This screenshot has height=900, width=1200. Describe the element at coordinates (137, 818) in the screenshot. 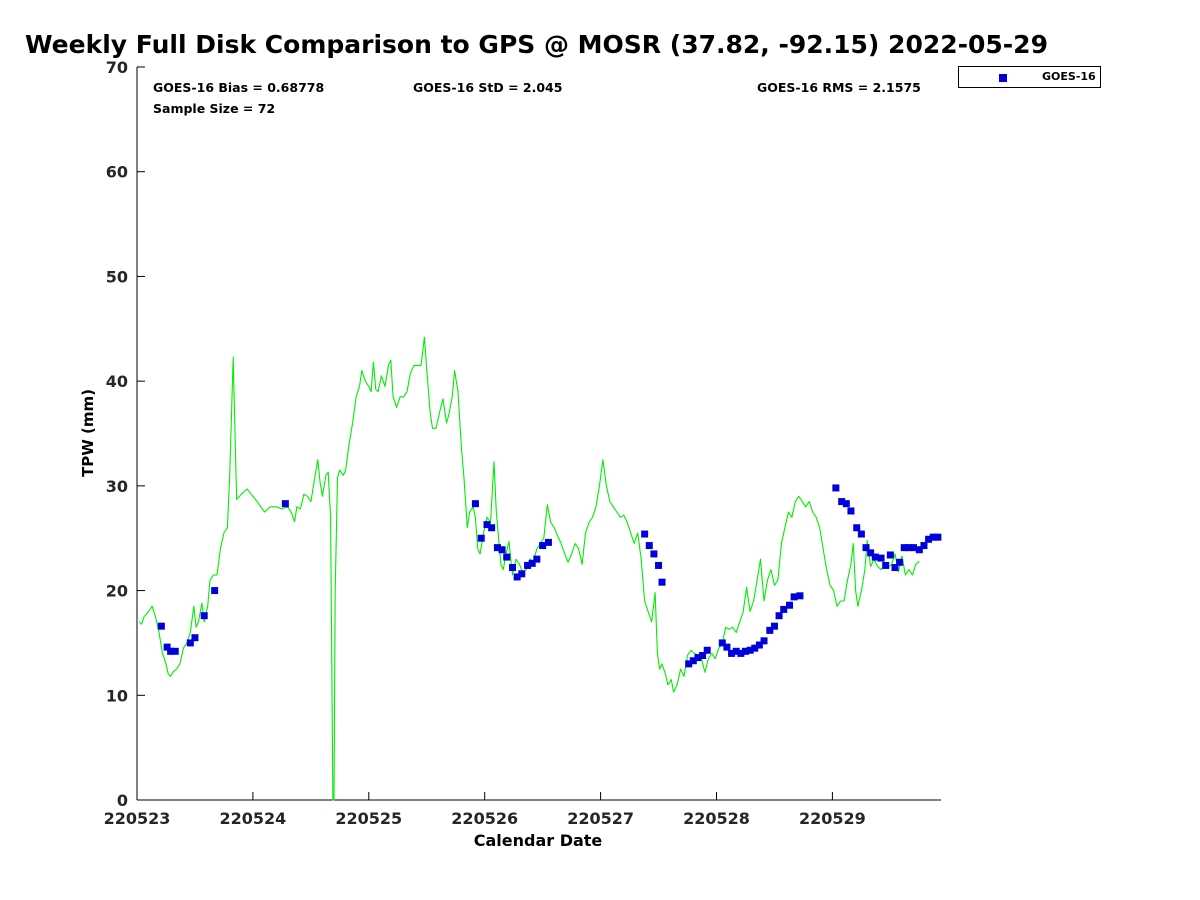

I see `x-tick-label: 220523` at that location.